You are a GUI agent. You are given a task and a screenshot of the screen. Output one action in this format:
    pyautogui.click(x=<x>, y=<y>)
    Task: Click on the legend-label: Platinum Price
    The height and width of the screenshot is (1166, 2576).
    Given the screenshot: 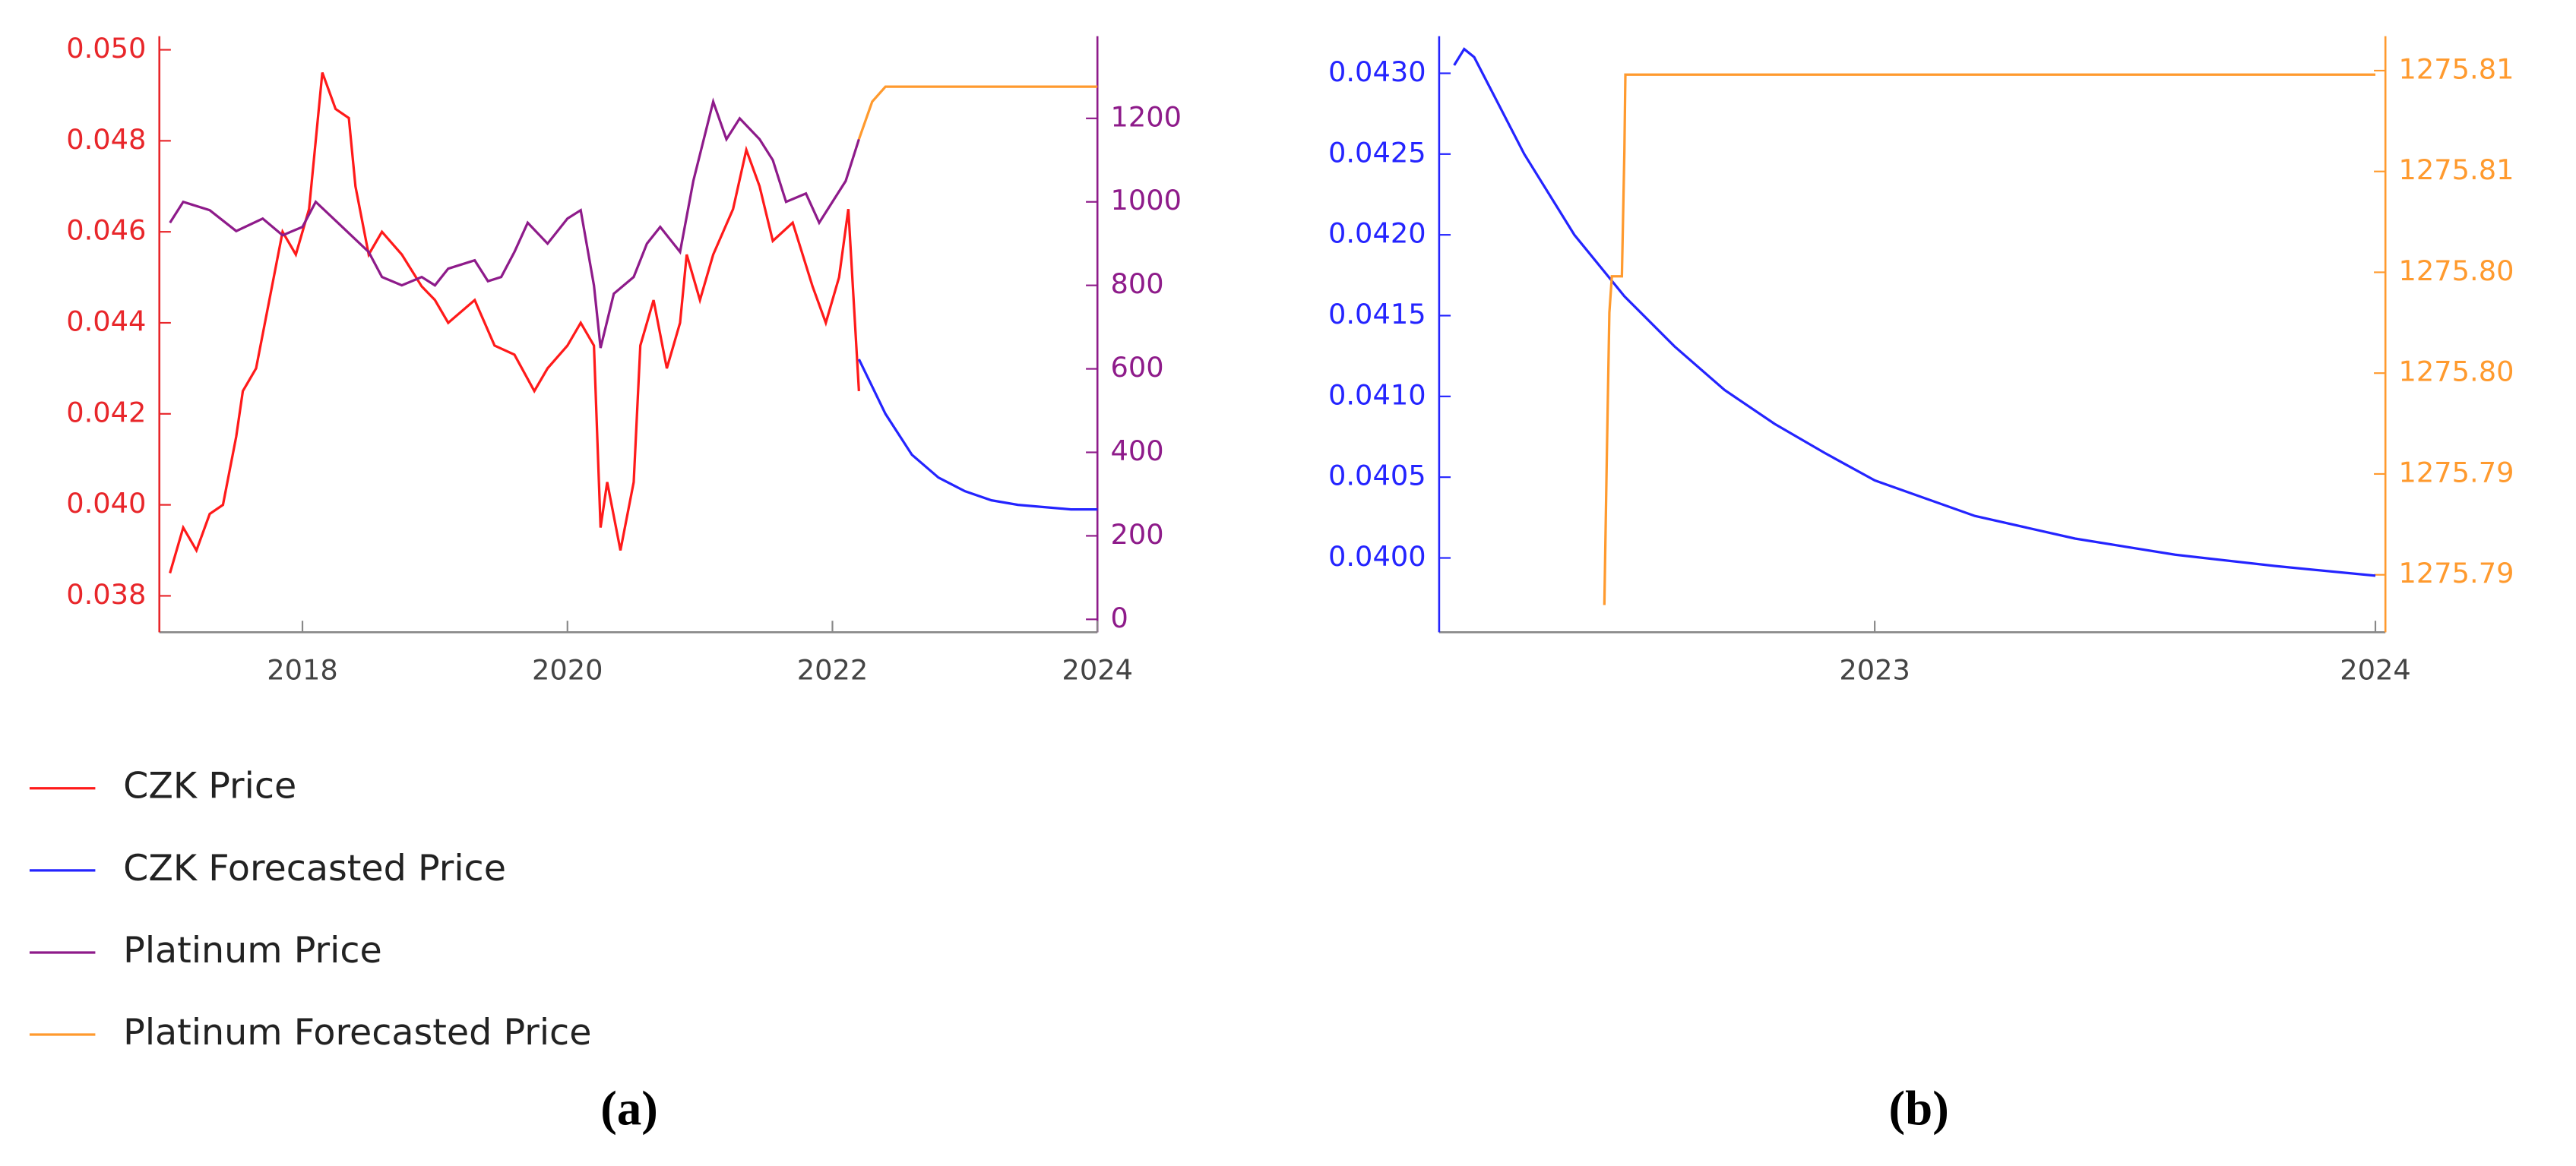 What is the action you would take?
    pyautogui.click(x=252, y=951)
    